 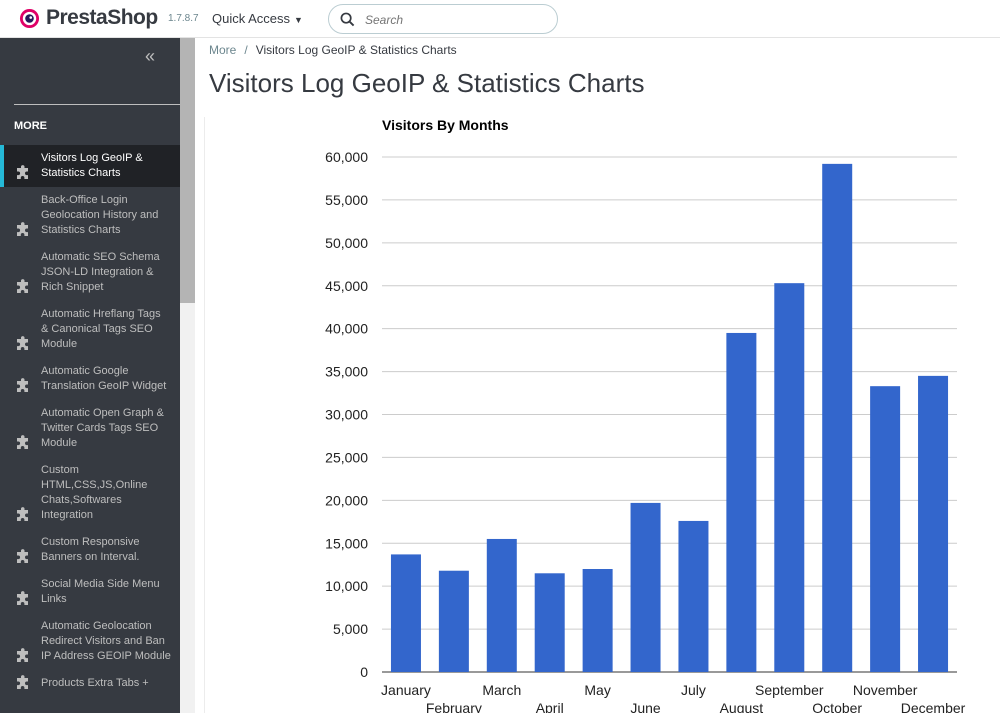 I want to click on x-tick-label: November, so click(x=885, y=690).